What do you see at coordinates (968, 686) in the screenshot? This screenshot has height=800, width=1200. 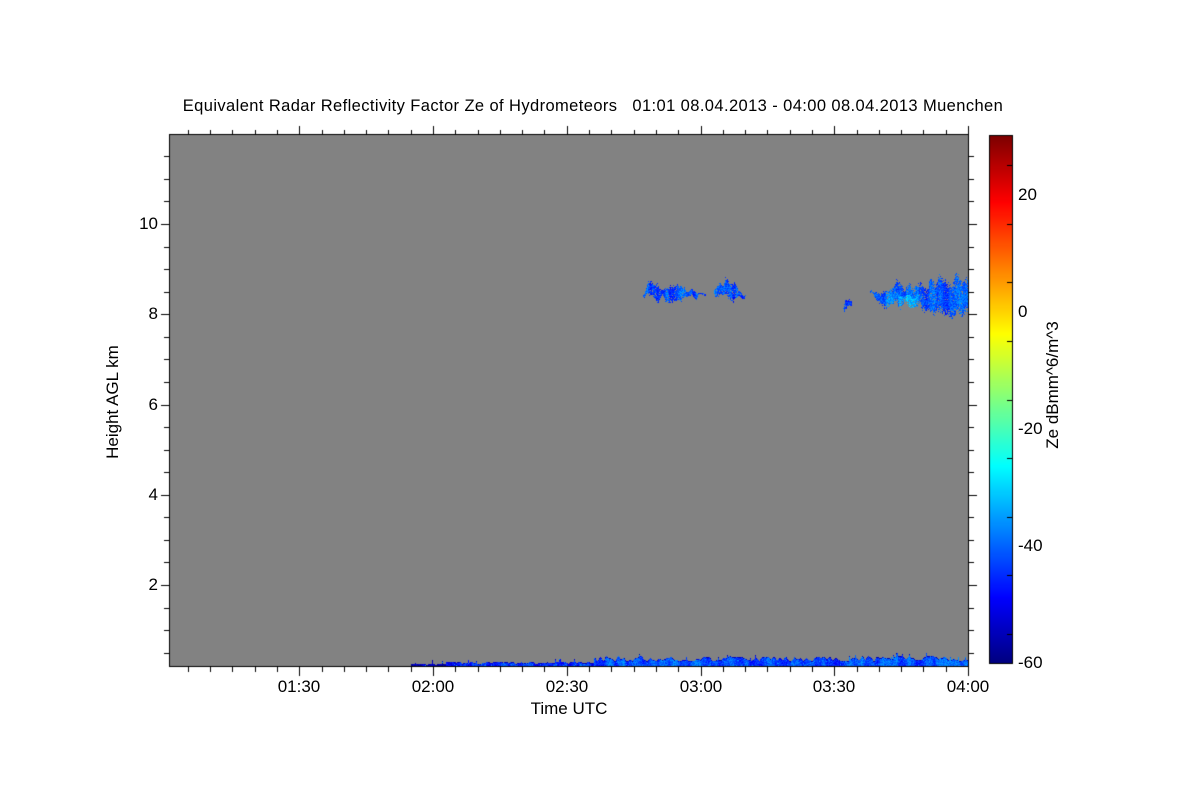 I see `x-tick-label: 04:00` at bounding box center [968, 686].